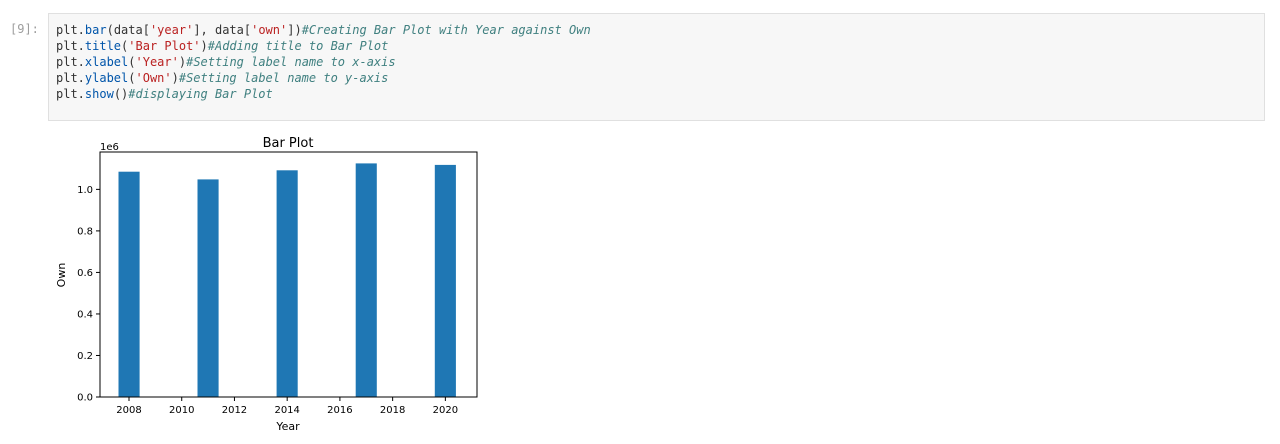 The height and width of the screenshot is (444, 1280). Describe the element at coordinates (106, 62) in the screenshot. I see `code-token: xlabel` at that location.